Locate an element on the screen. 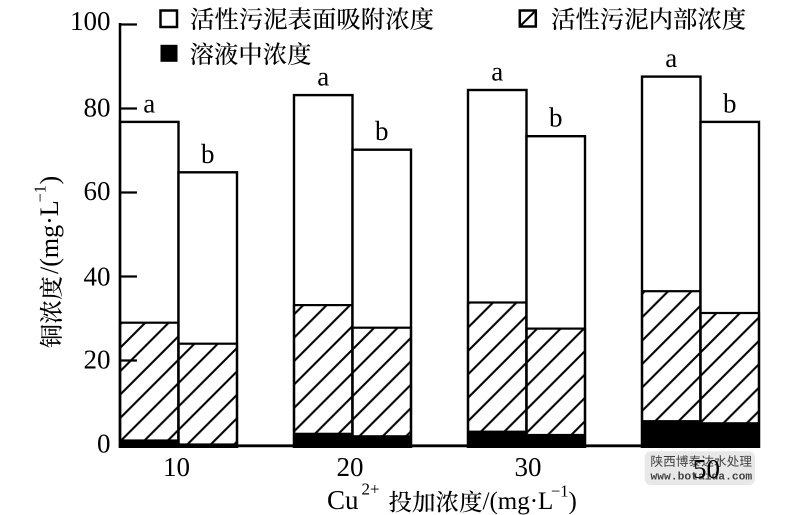 This screenshot has height=515, width=800. svg-text: 30 is located at coordinates (528, 467).